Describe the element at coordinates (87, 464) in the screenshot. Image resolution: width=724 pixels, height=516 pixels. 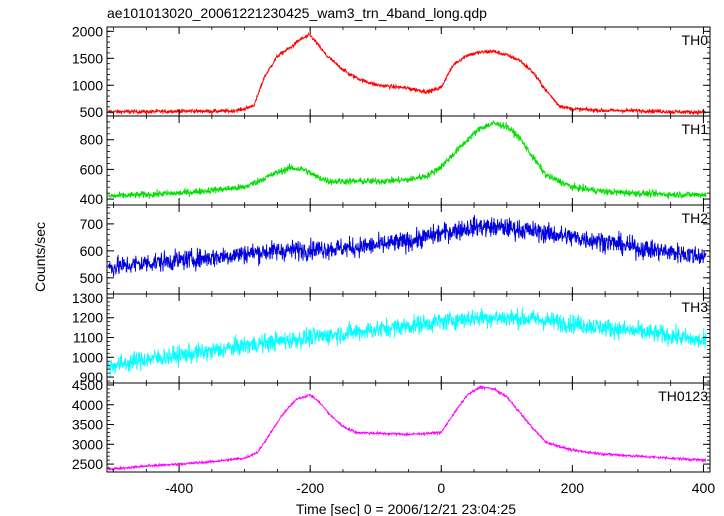
I see `y-tick-label: 2500` at that location.